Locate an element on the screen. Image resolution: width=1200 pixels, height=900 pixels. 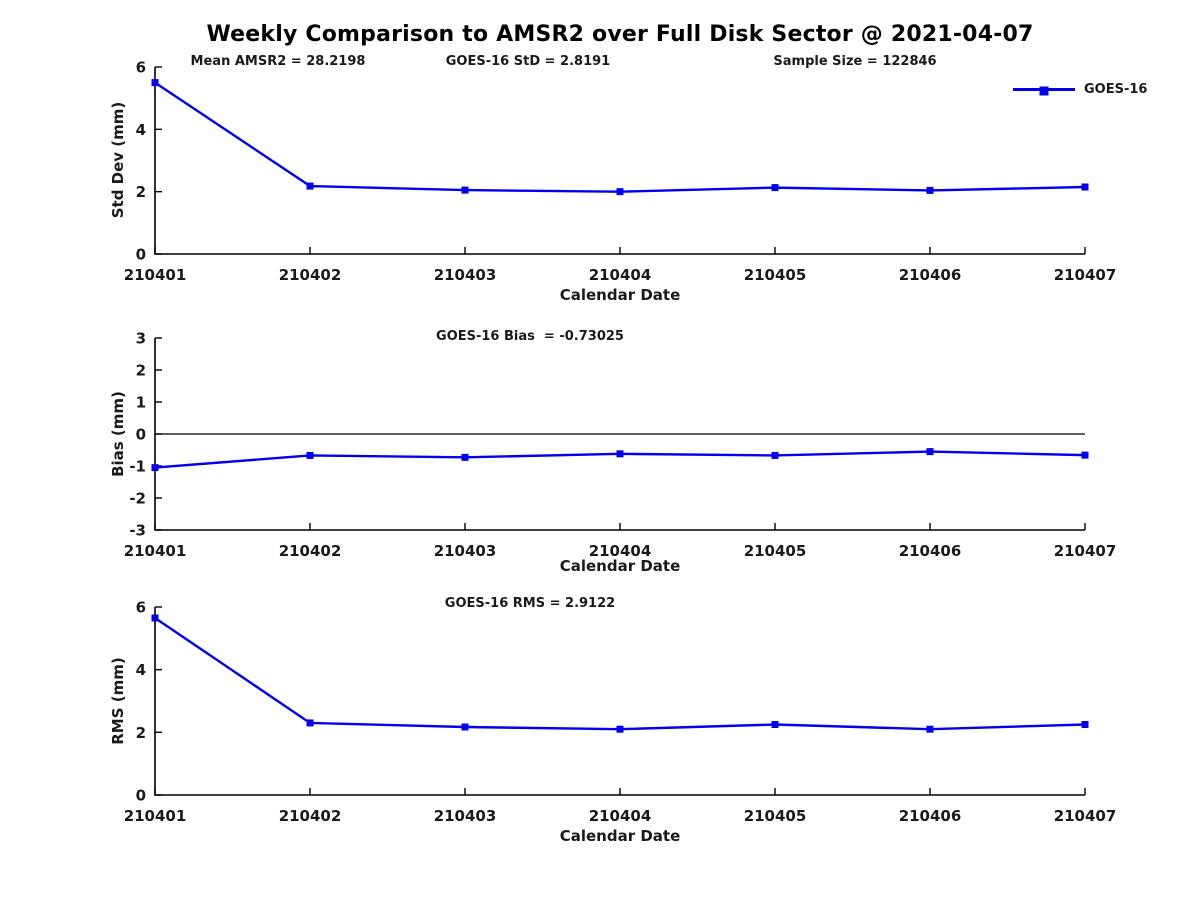
y-tick-label: 1 is located at coordinates (141, 403).